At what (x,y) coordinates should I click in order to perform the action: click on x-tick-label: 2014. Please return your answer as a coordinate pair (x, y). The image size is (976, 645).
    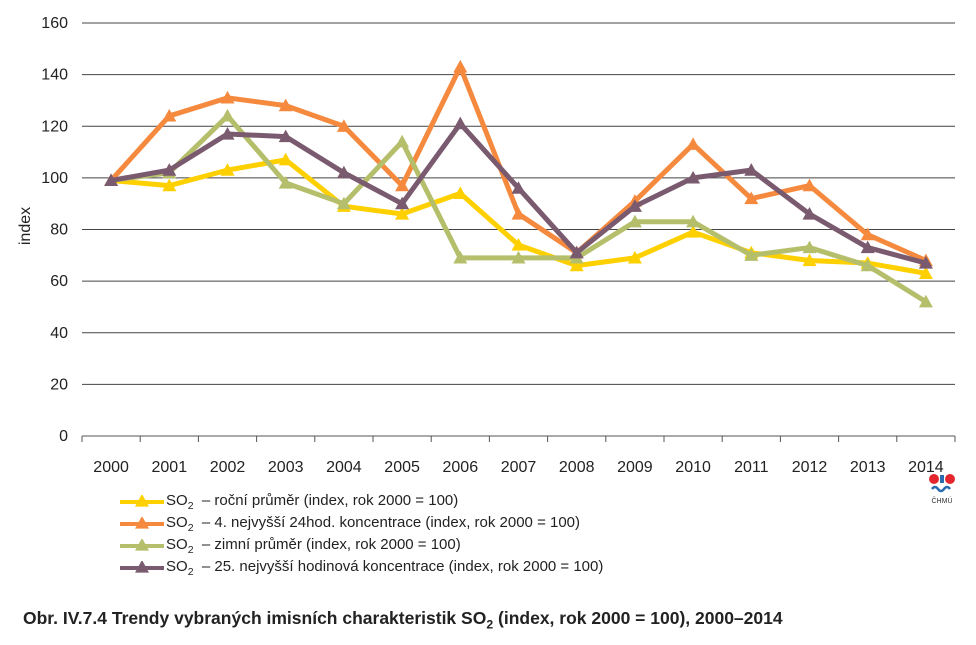
    Looking at the image, I should click on (926, 467).